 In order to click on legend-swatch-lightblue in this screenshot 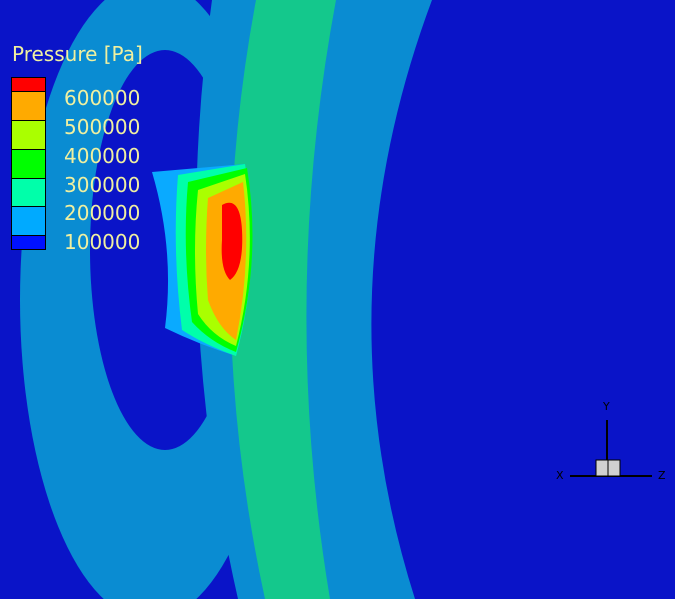, I will do `click(28, 221)`.